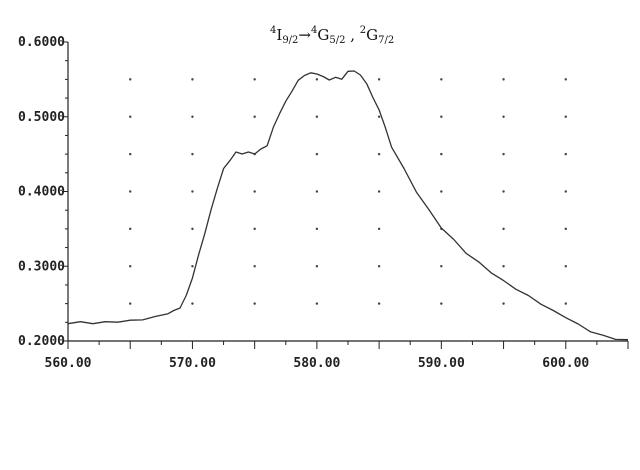 This screenshot has height=470, width=640. I want to click on title-sub-3: 7/2, so click(386, 40).